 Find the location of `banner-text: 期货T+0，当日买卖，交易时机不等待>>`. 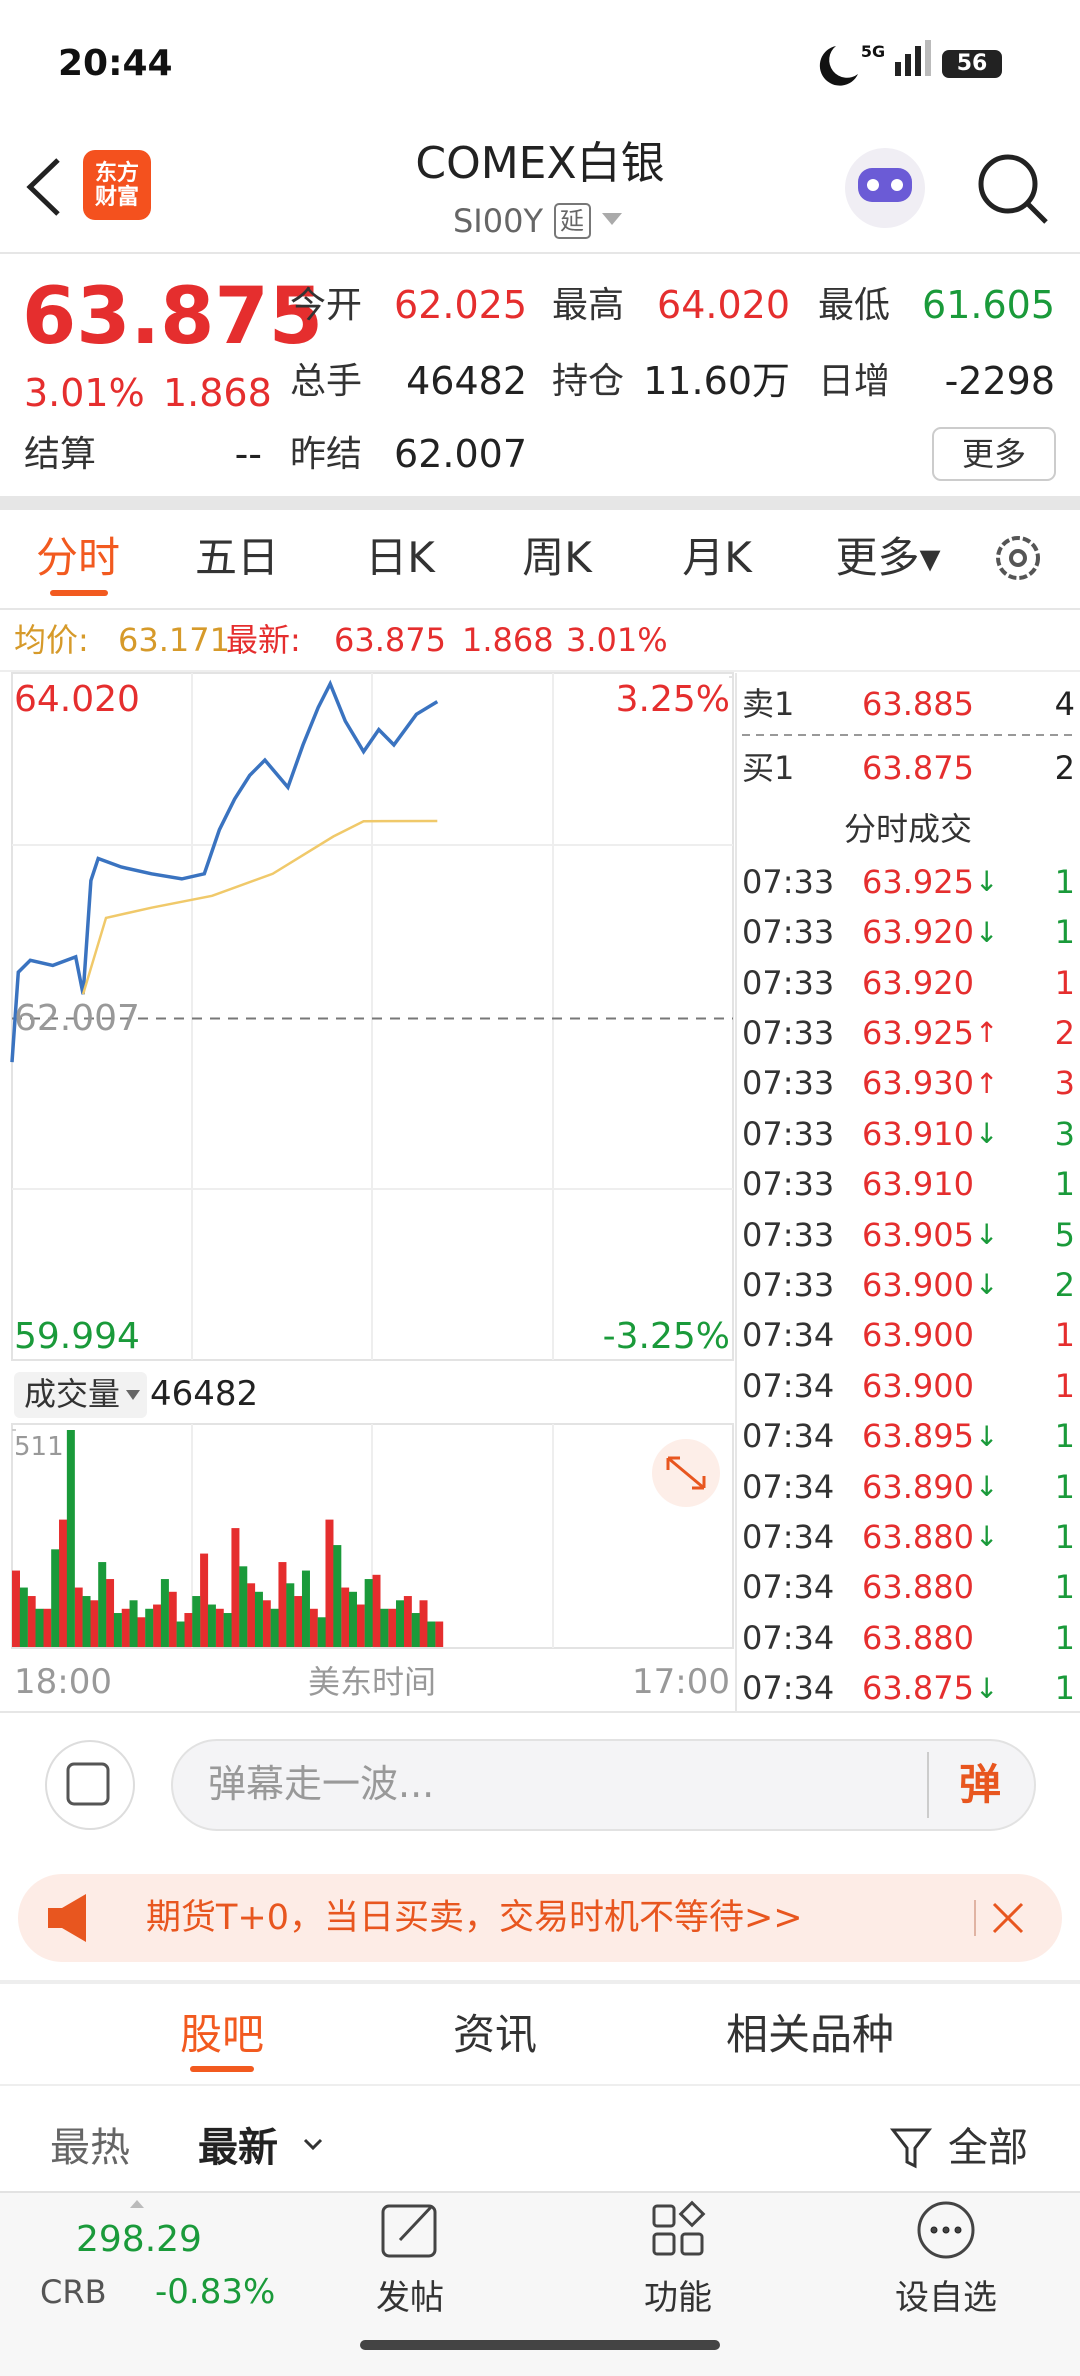

banner-text: 期货T+0，当日买卖，交易时机不等待>> is located at coordinates (474, 1918).